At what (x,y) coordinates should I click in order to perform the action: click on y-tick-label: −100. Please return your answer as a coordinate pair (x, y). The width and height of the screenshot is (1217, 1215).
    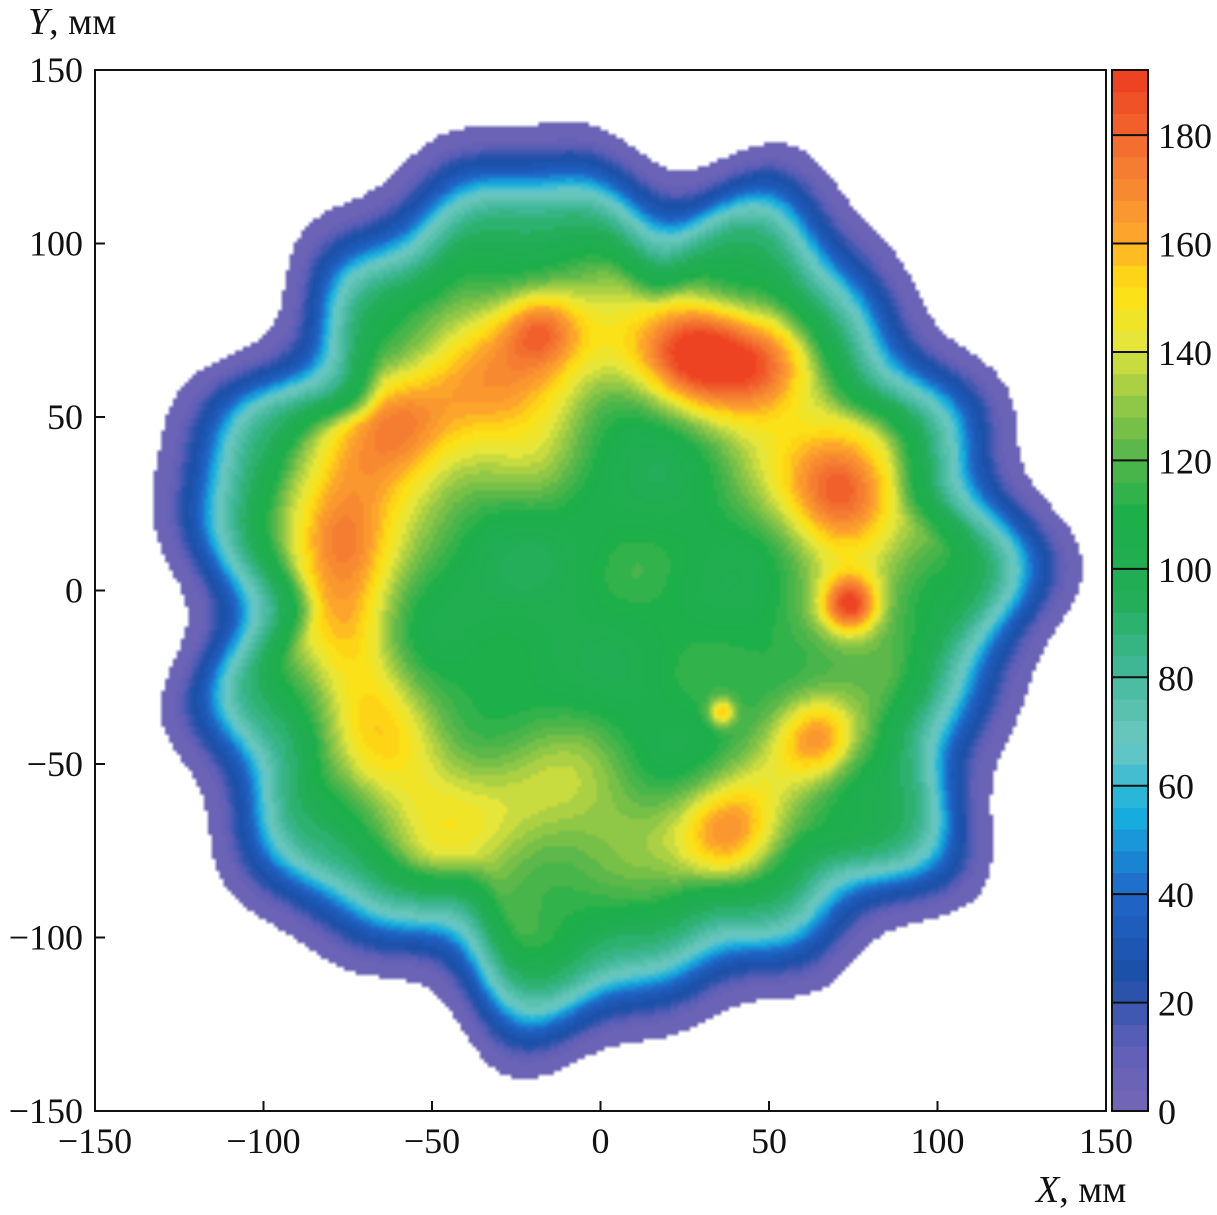
    Looking at the image, I should click on (46, 938).